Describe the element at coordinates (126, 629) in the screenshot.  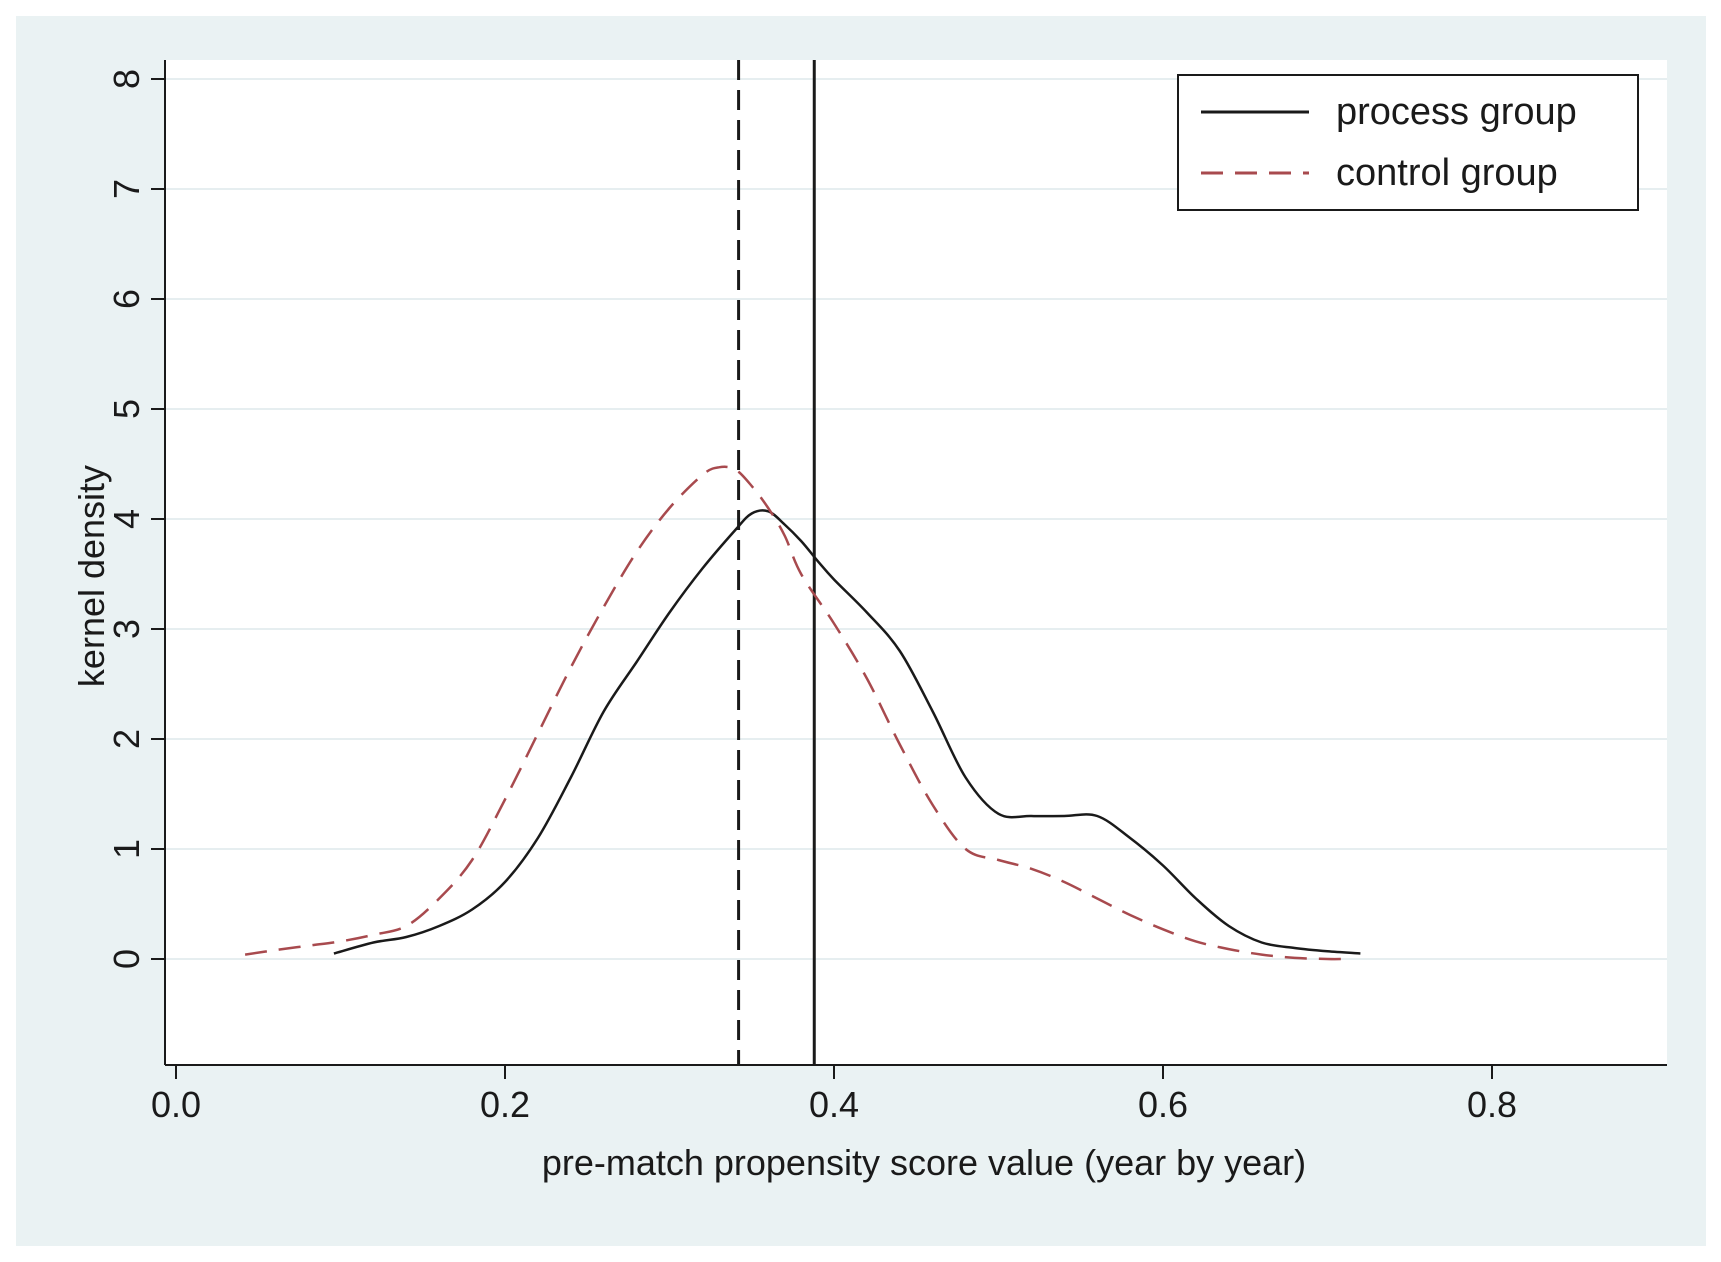
I see `y-tick-label-3: 3` at that location.